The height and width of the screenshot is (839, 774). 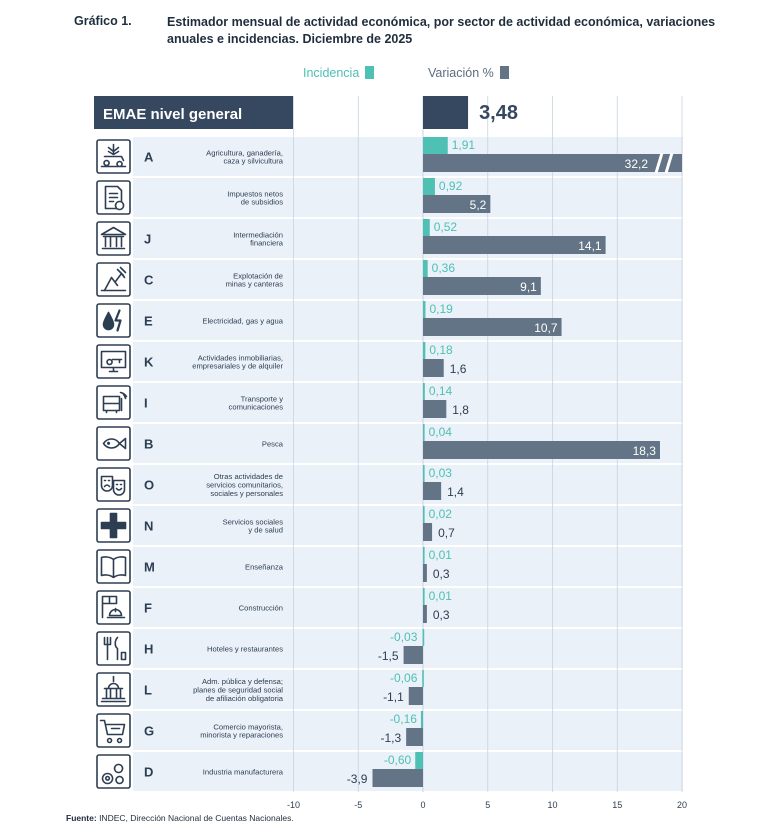 What do you see at coordinates (267, 243) in the screenshot?
I see `sector-name-line: financiera` at bounding box center [267, 243].